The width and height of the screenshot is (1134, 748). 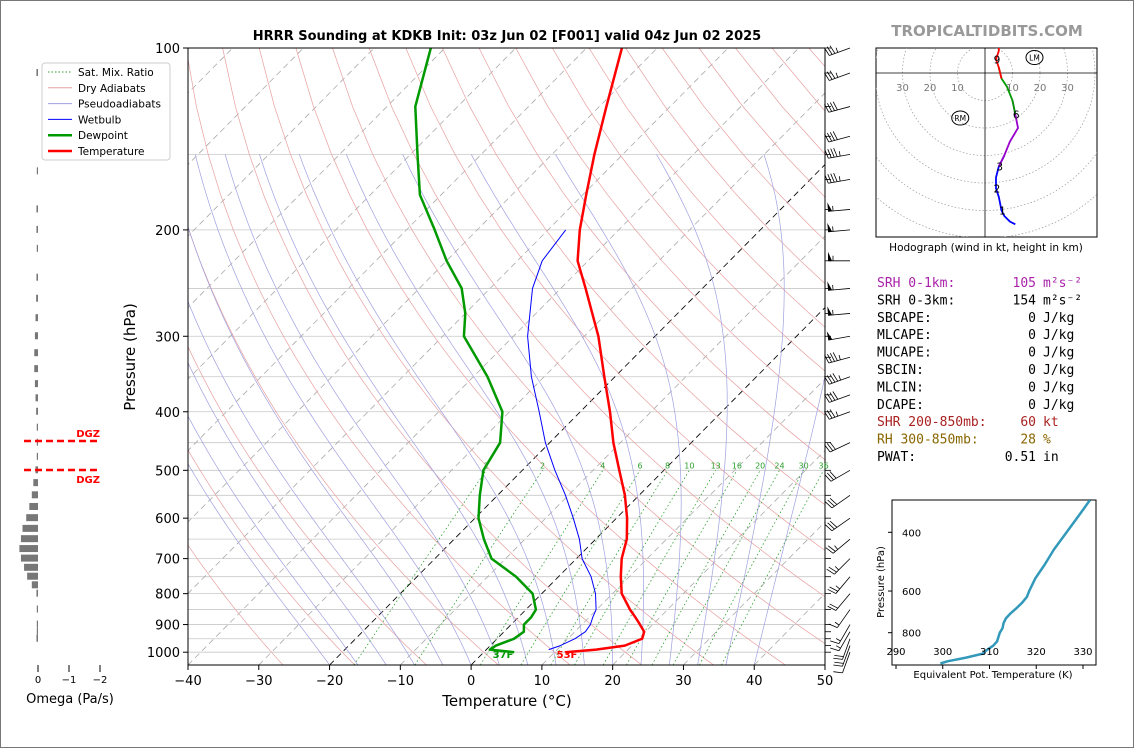 What do you see at coordinates (70, 699) in the screenshot?
I see `omega-axis-label: Omega (Pa/s)` at bounding box center [70, 699].